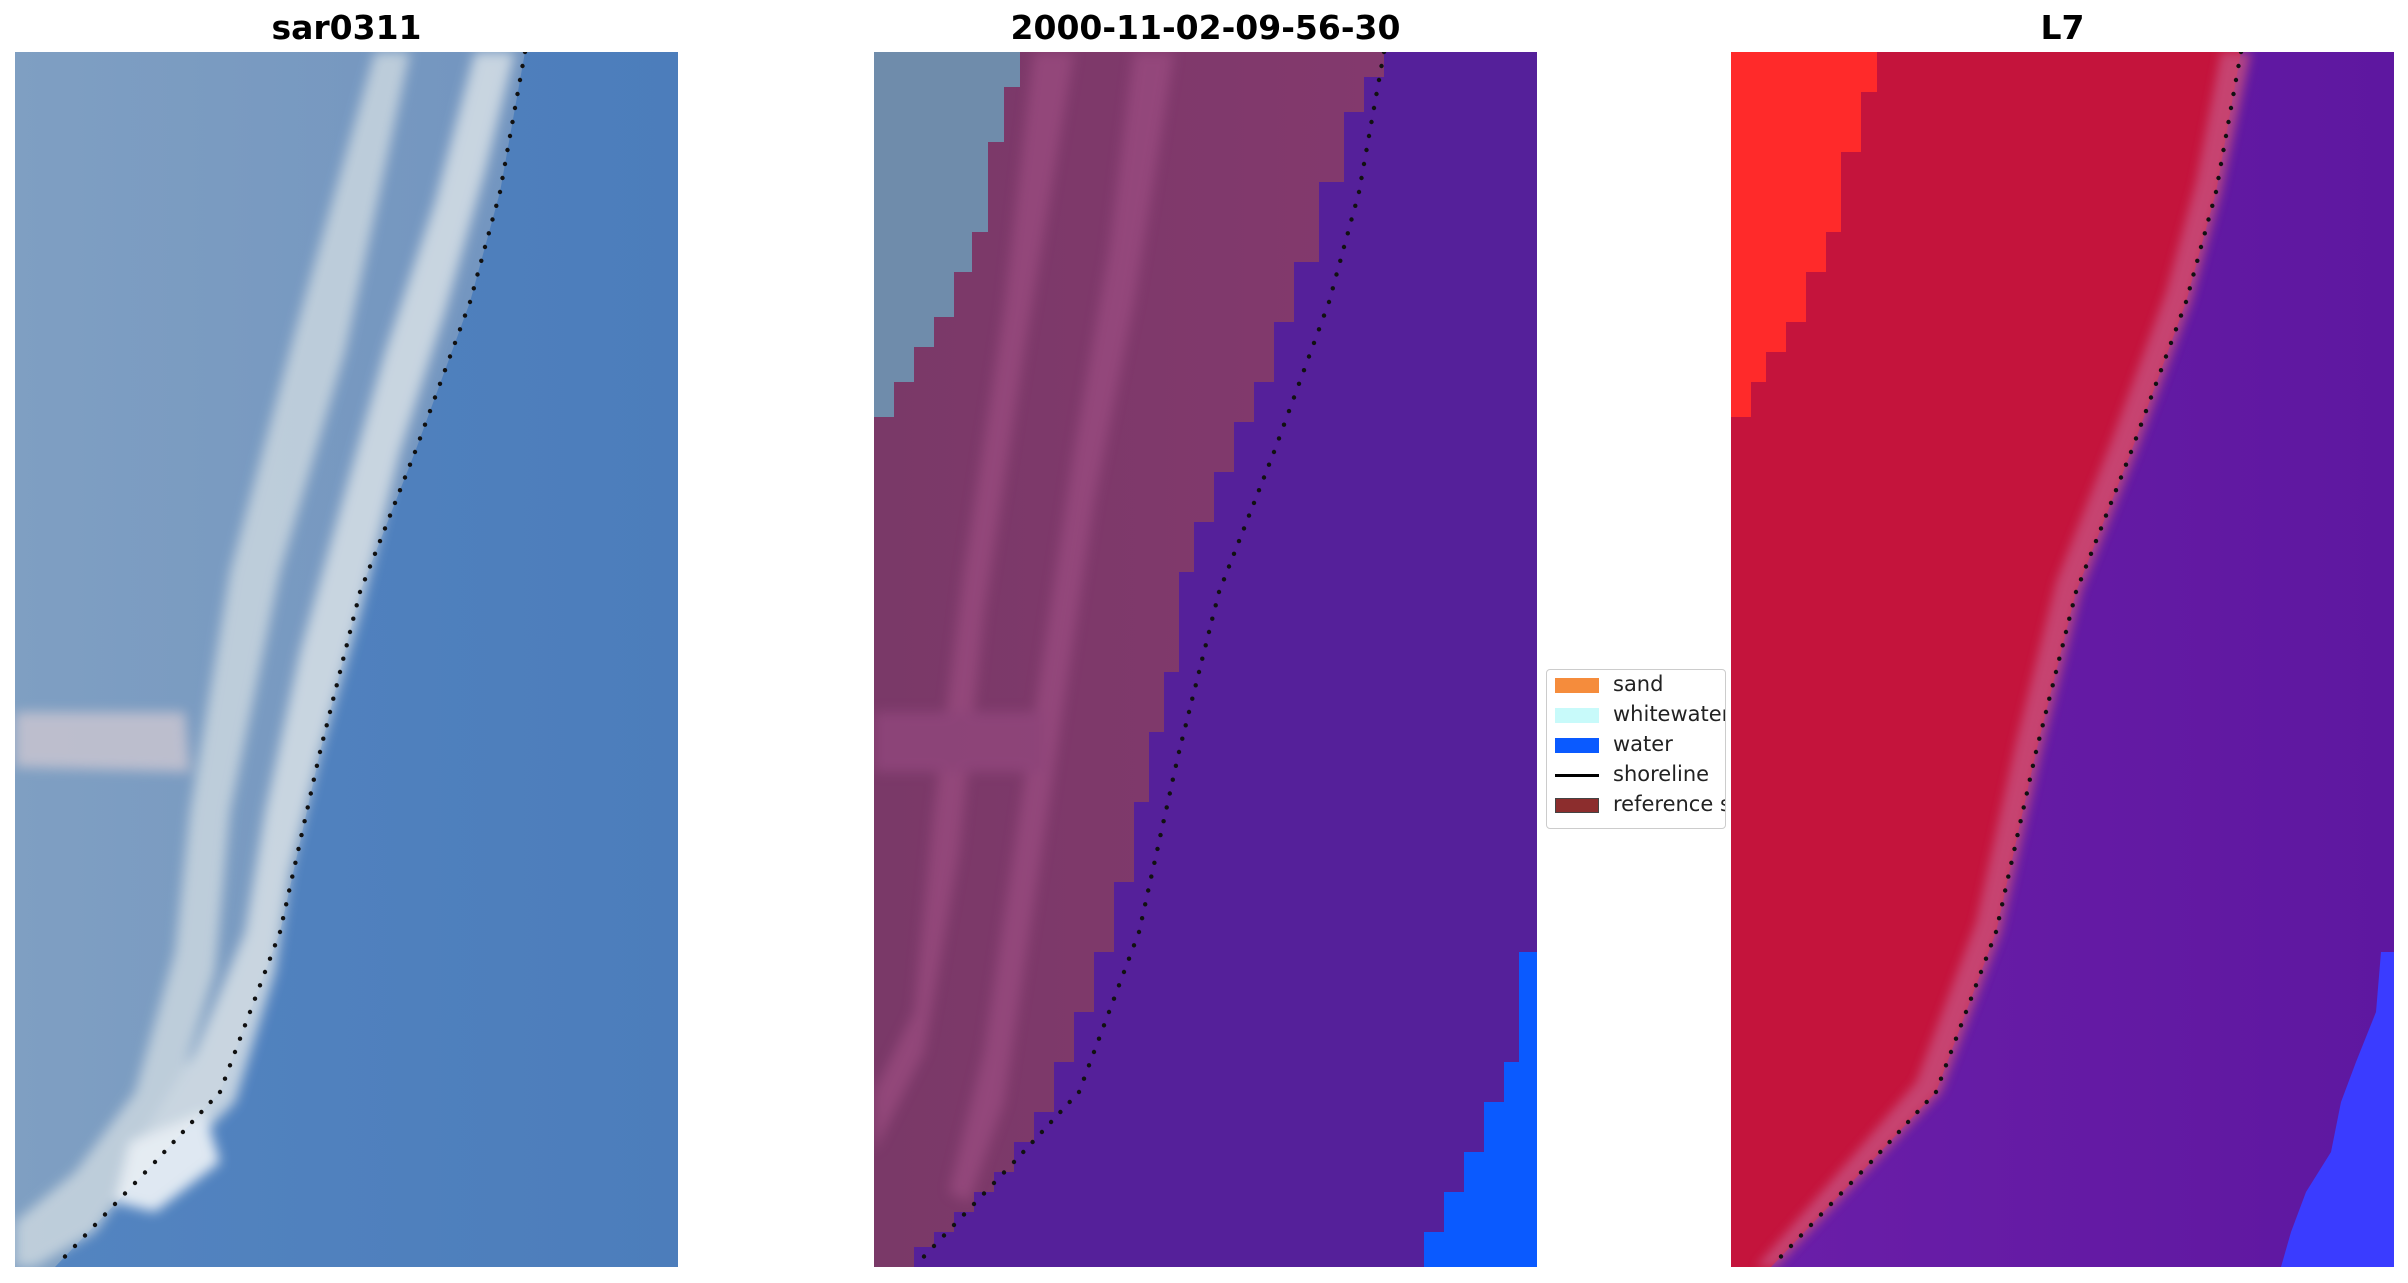 The image size is (2408, 1283). I want to click on legend-item-sand: sand, so click(1636, 685).